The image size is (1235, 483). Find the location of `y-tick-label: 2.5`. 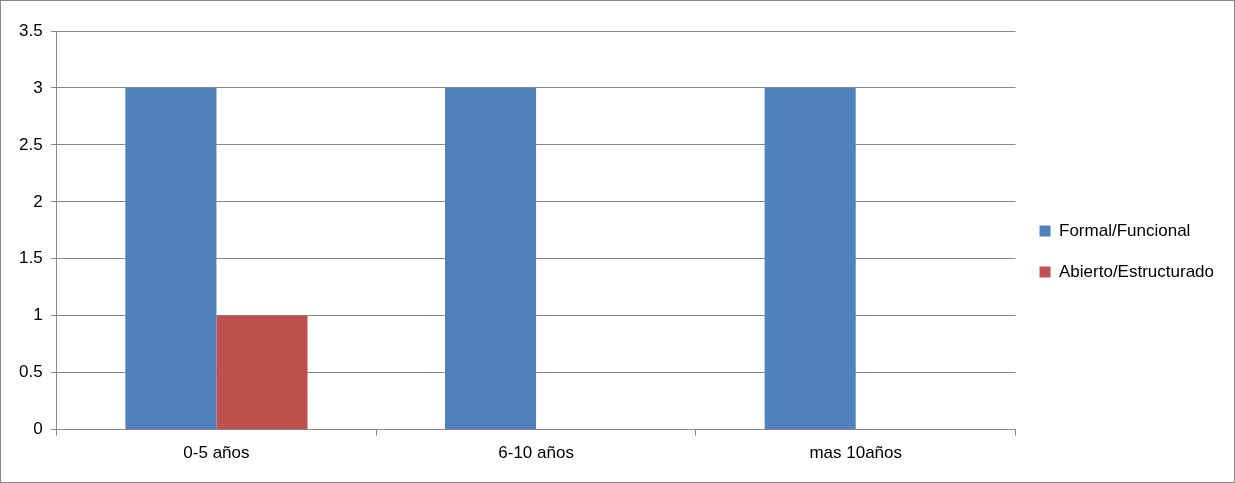

y-tick-label: 2.5 is located at coordinates (30, 144).